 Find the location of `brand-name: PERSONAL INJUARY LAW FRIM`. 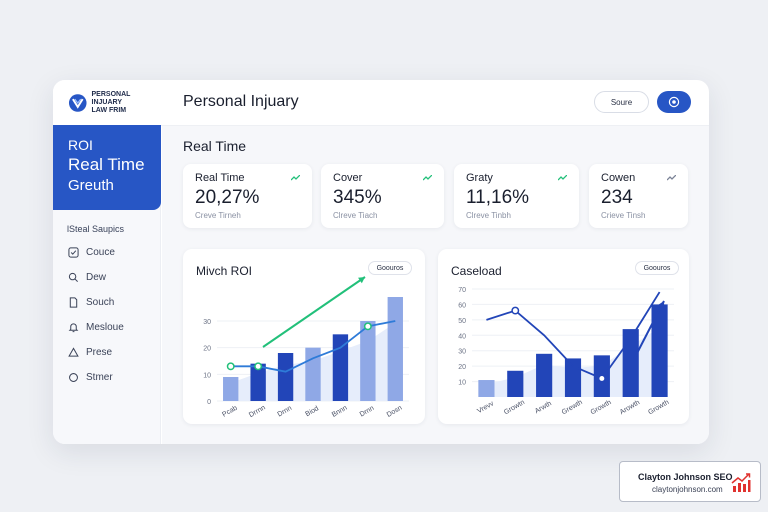

brand-name: PERSONAL INJUARY LAW FRIM is located at coordinates (126, 103).